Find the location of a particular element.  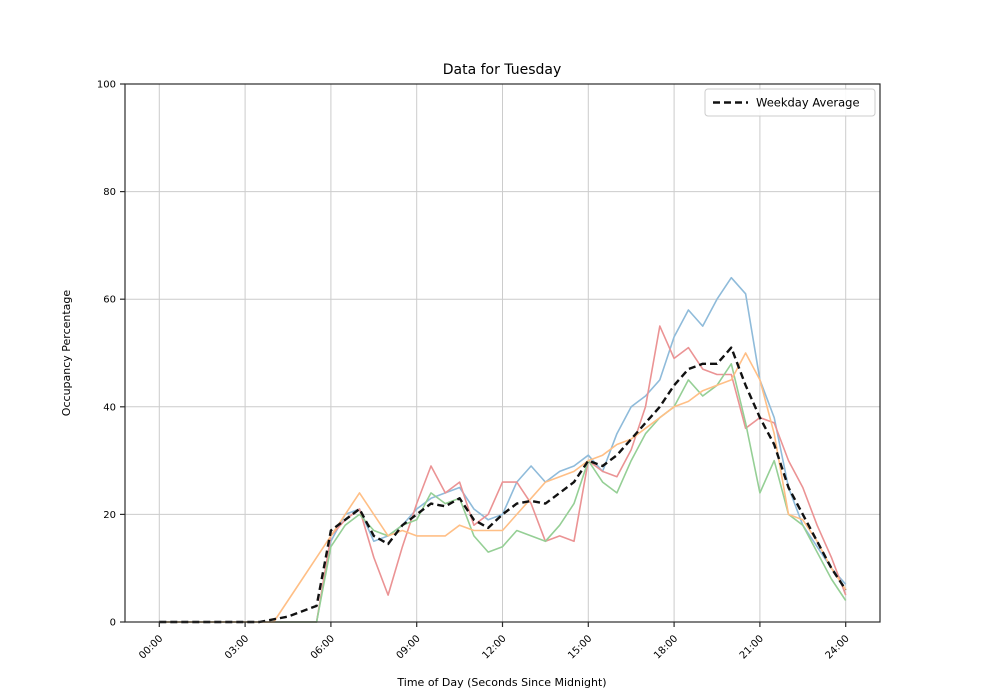

y-tick-label: 40 is located at coordinates (109, 407).